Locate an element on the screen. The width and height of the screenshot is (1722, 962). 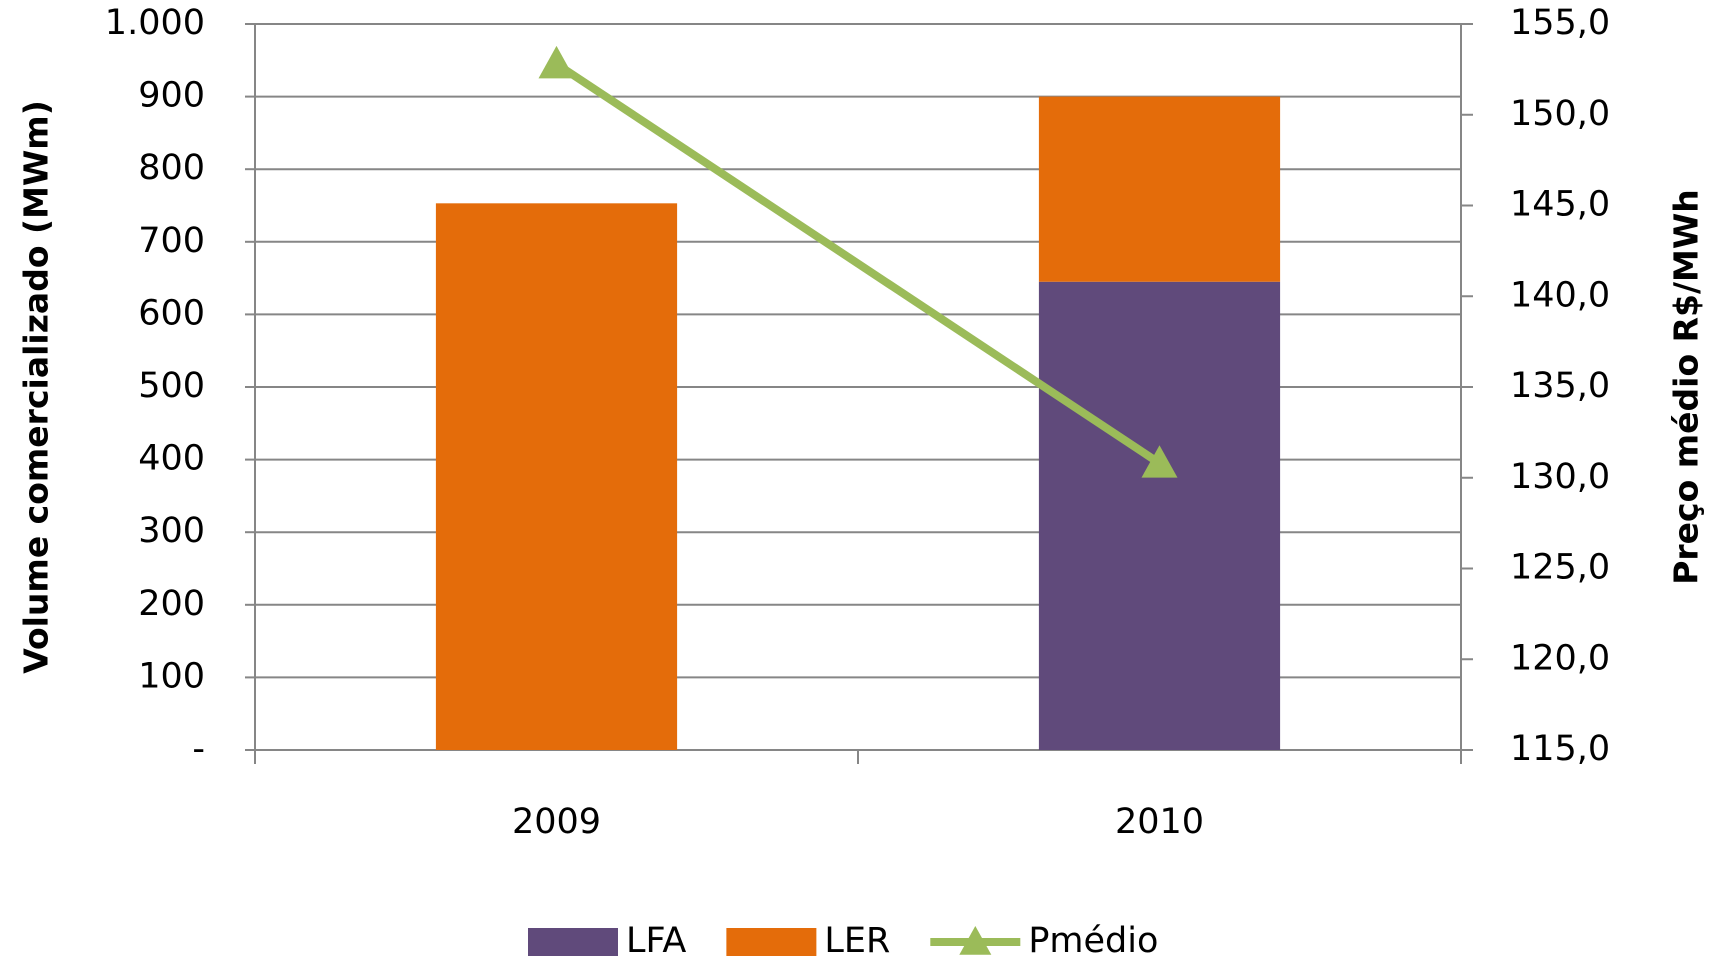
y2-tick-label: 145,0 is located at coordinates (1560, 205).